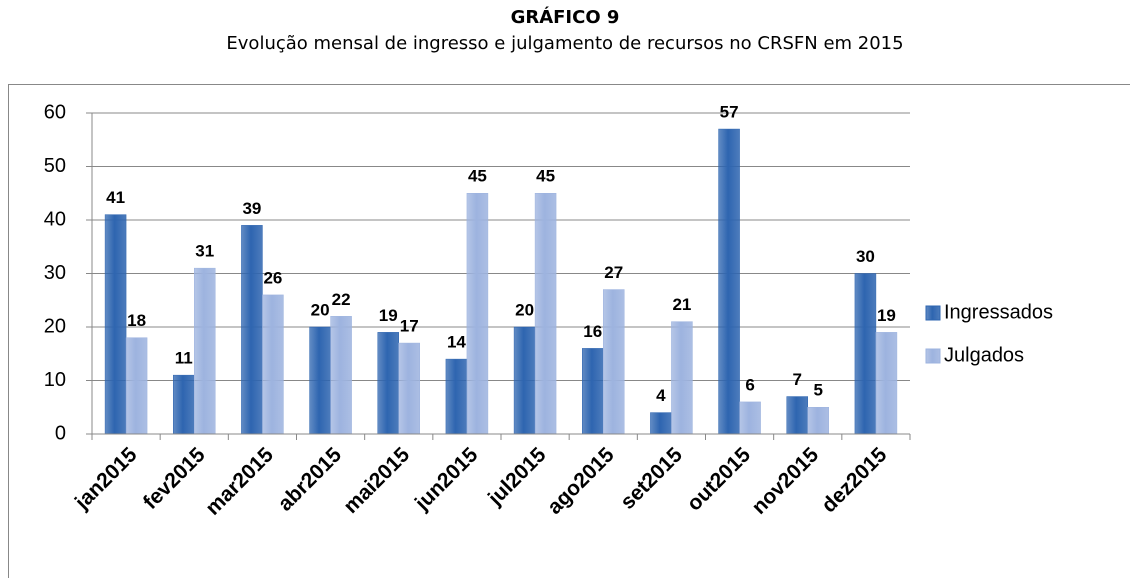 The height and width of the screenshot is (578, 1130). What do you see at coordinates (719, 479) in the screenshot?
I see `x-tick-label: out2015` at bounding box center [719, 479].